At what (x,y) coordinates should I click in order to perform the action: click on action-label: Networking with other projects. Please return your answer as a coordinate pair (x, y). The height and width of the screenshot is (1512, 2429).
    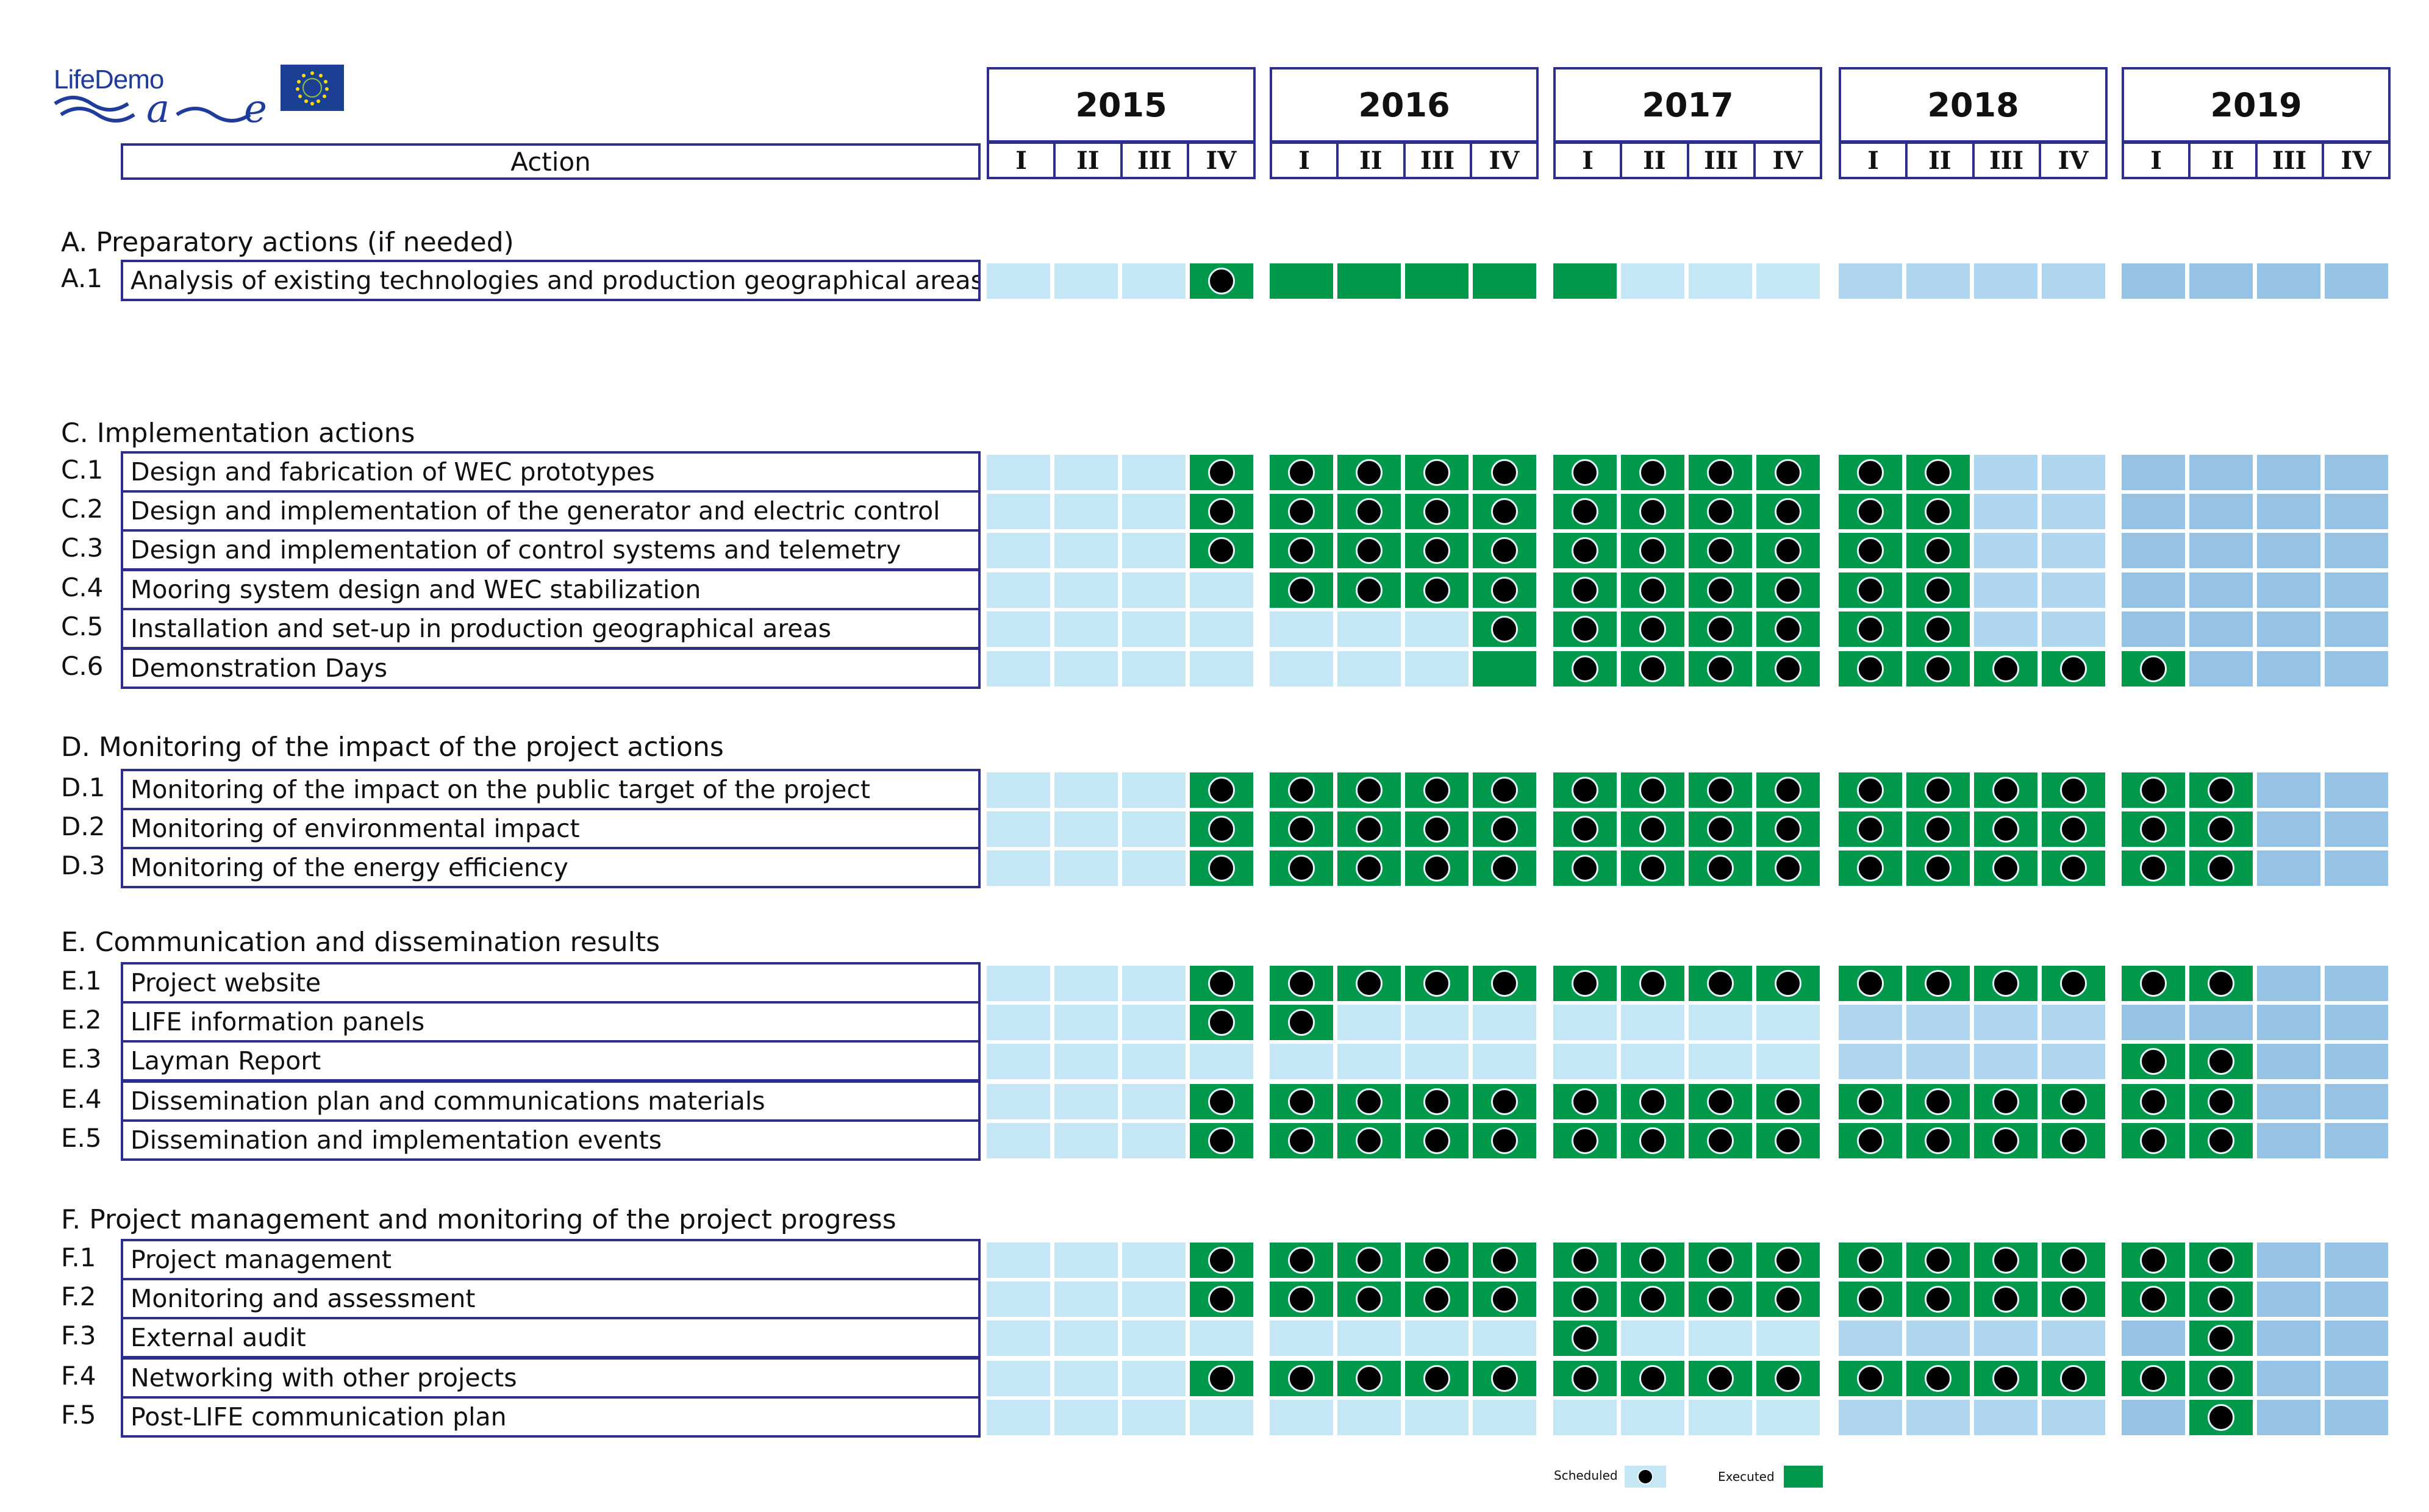
    Looking at the image, I should click on (324, 1378).